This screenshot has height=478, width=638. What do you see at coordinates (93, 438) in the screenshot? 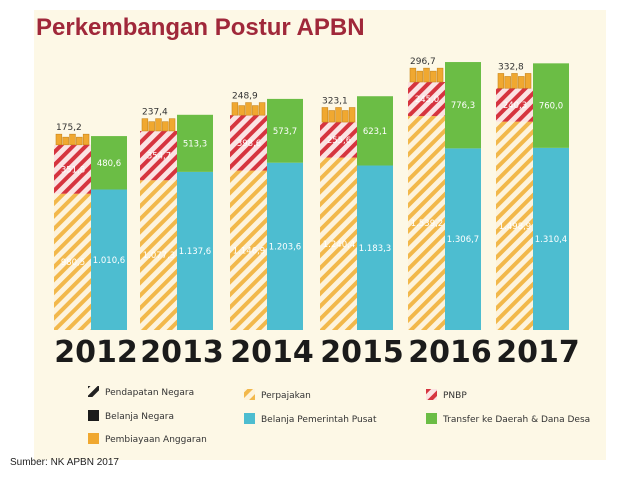
I see `legend-swatch-pembiayaan` at bounding box center [93, 438].